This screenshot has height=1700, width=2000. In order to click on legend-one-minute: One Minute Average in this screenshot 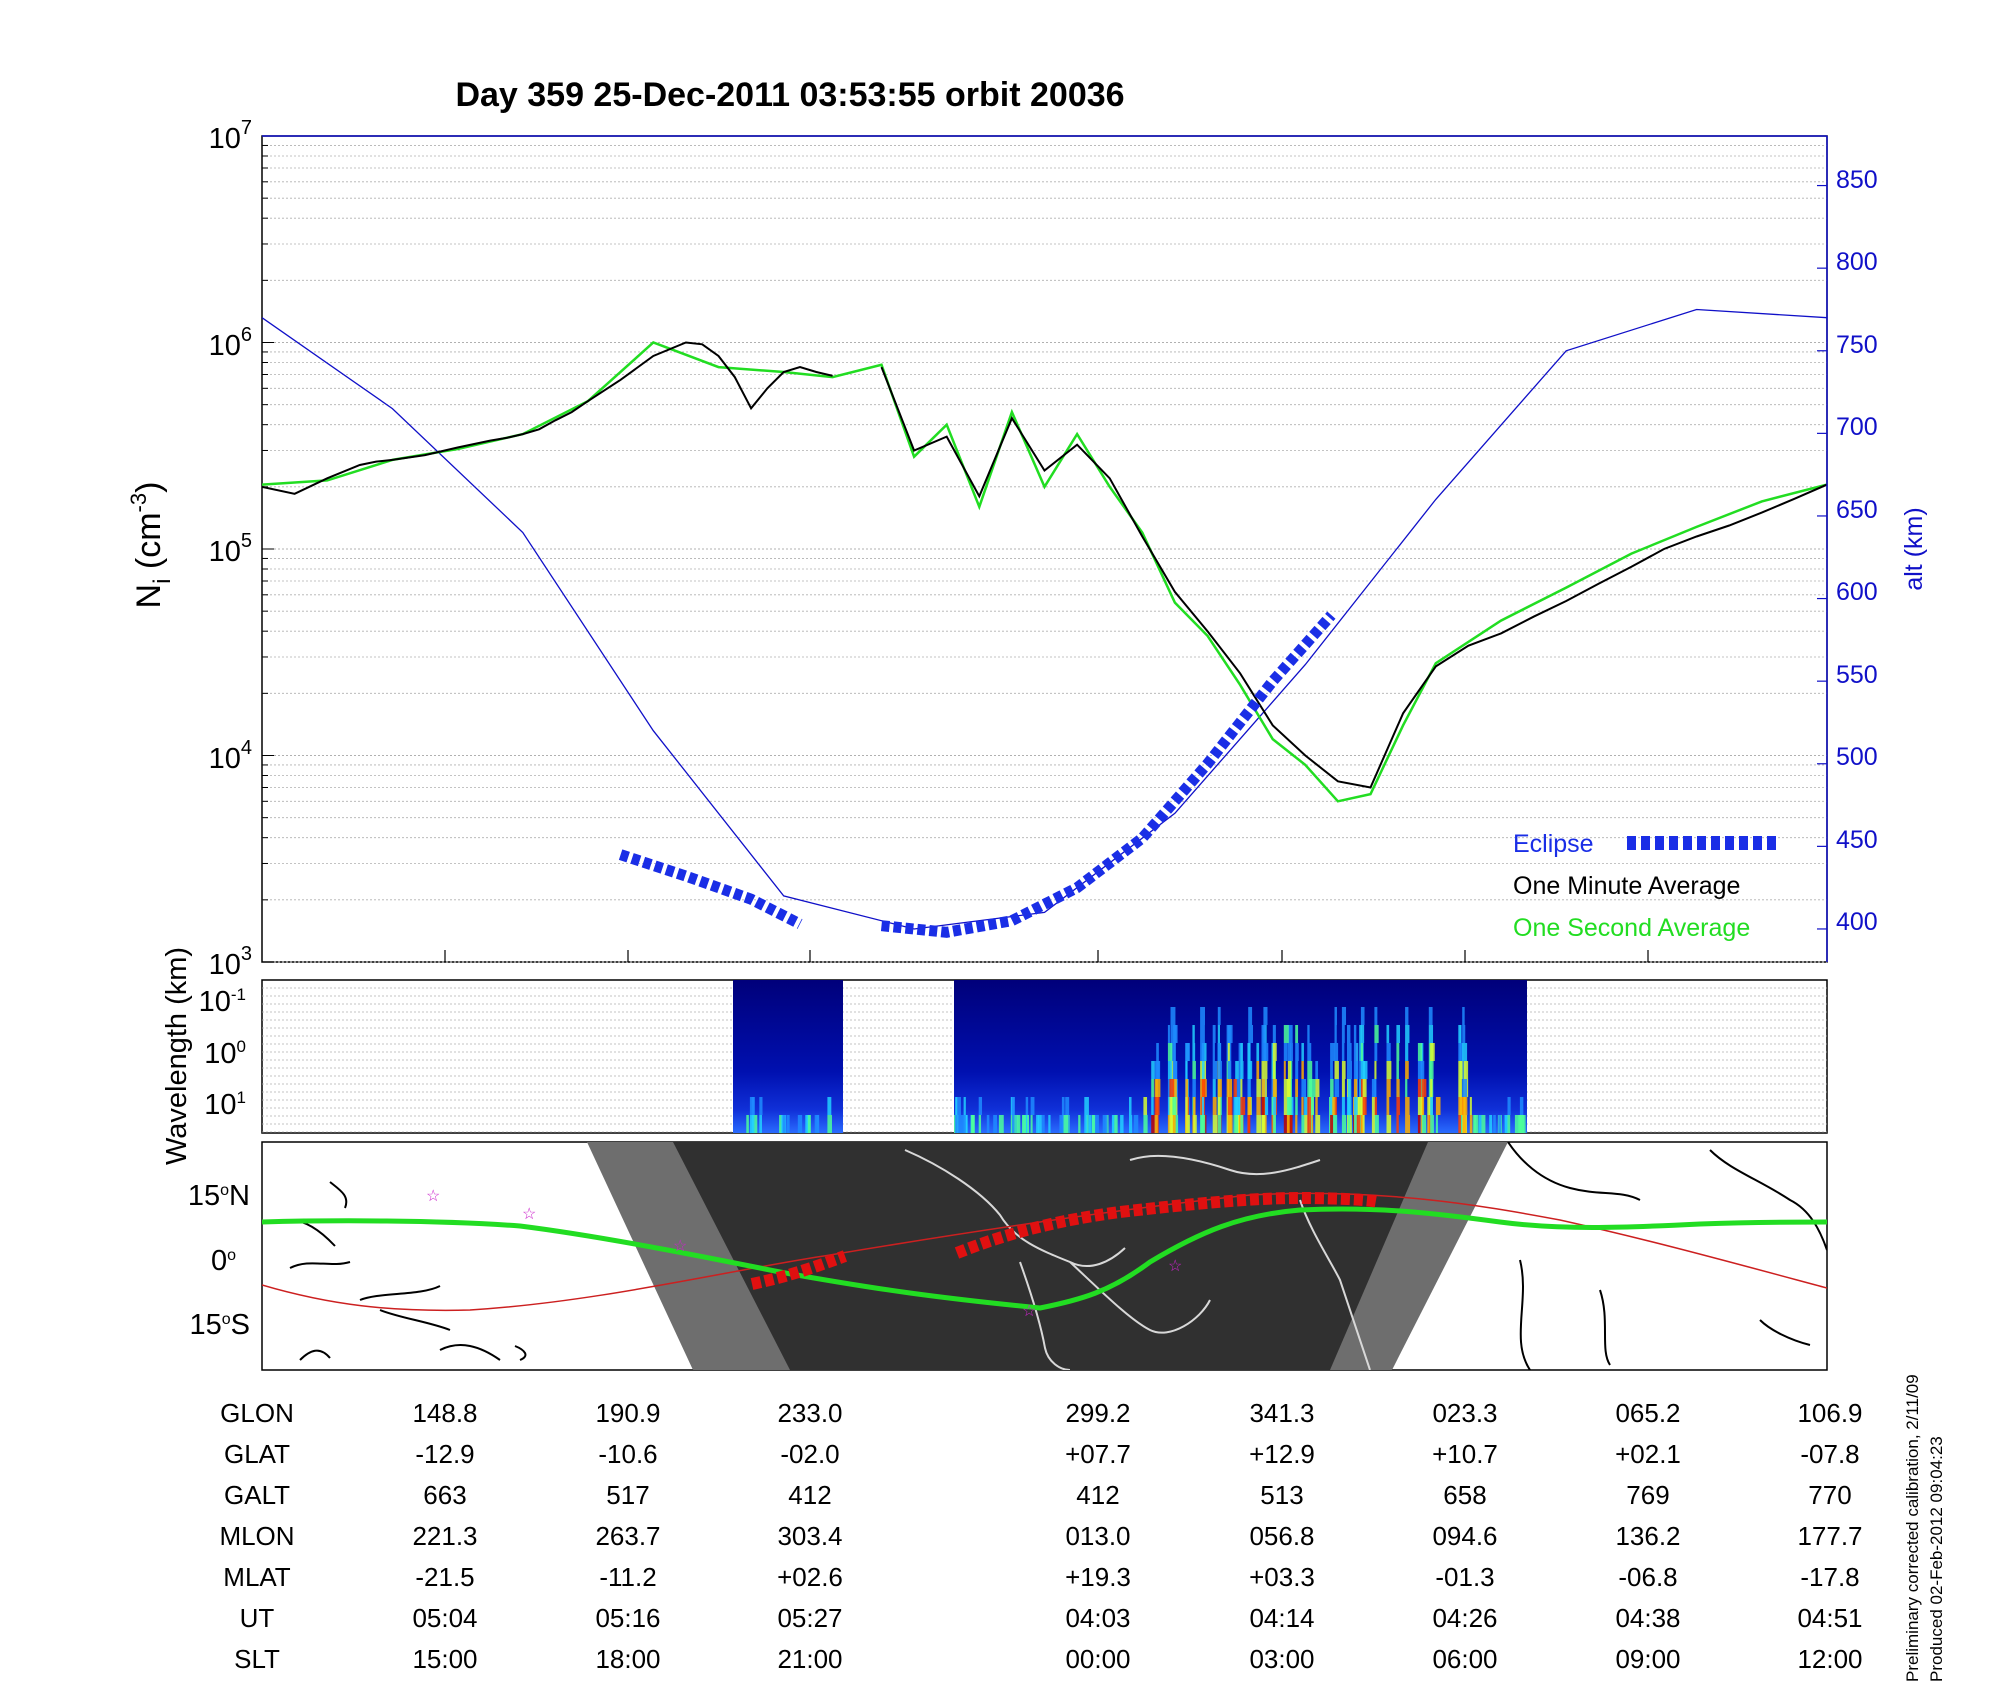, I will do `click(1626, 886)`.